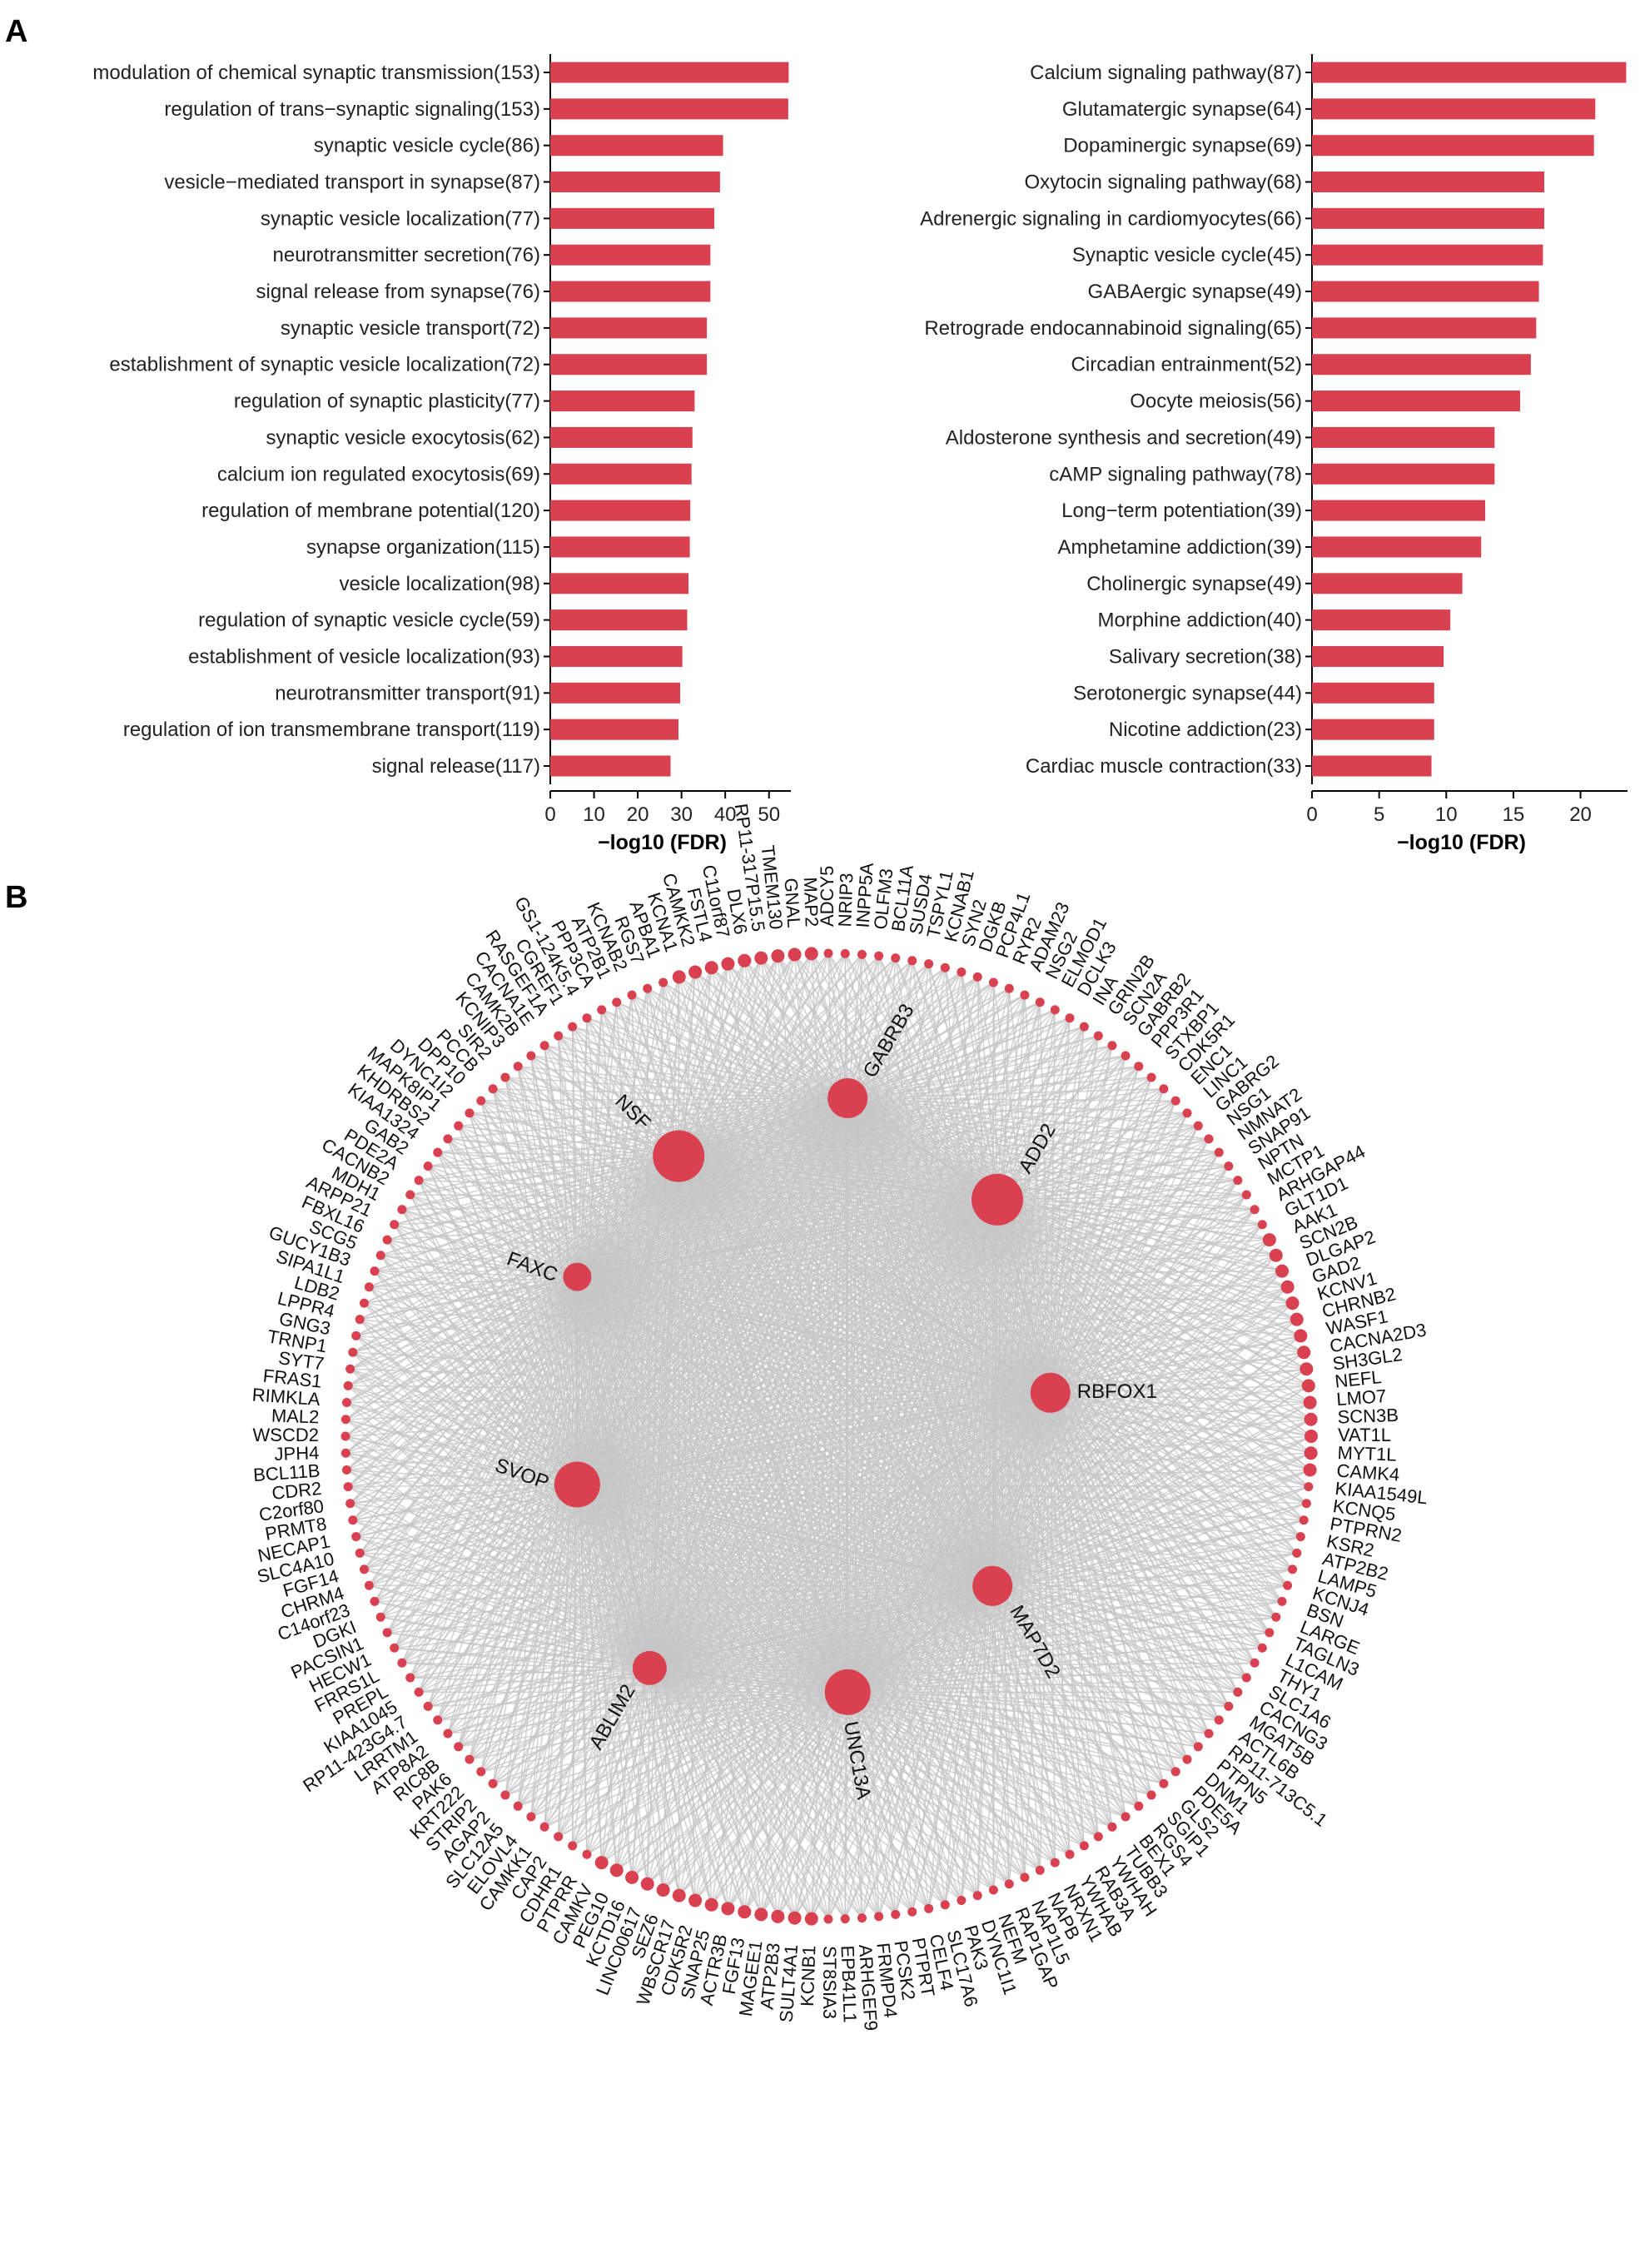  Describe the element at coordinates (827, 896) in the screenshot. I see `peripheral-node-label: ADCY5` at that location.